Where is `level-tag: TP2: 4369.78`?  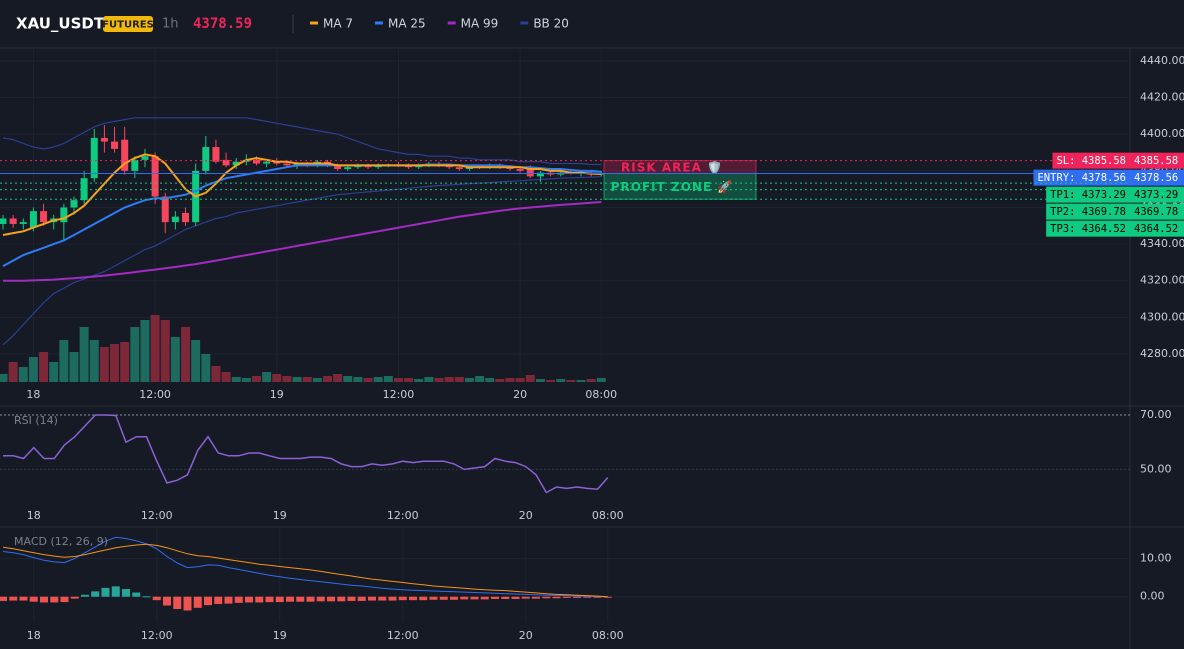 level-tag: TP2: 4369.78 is located at coordinates (1088, 212).